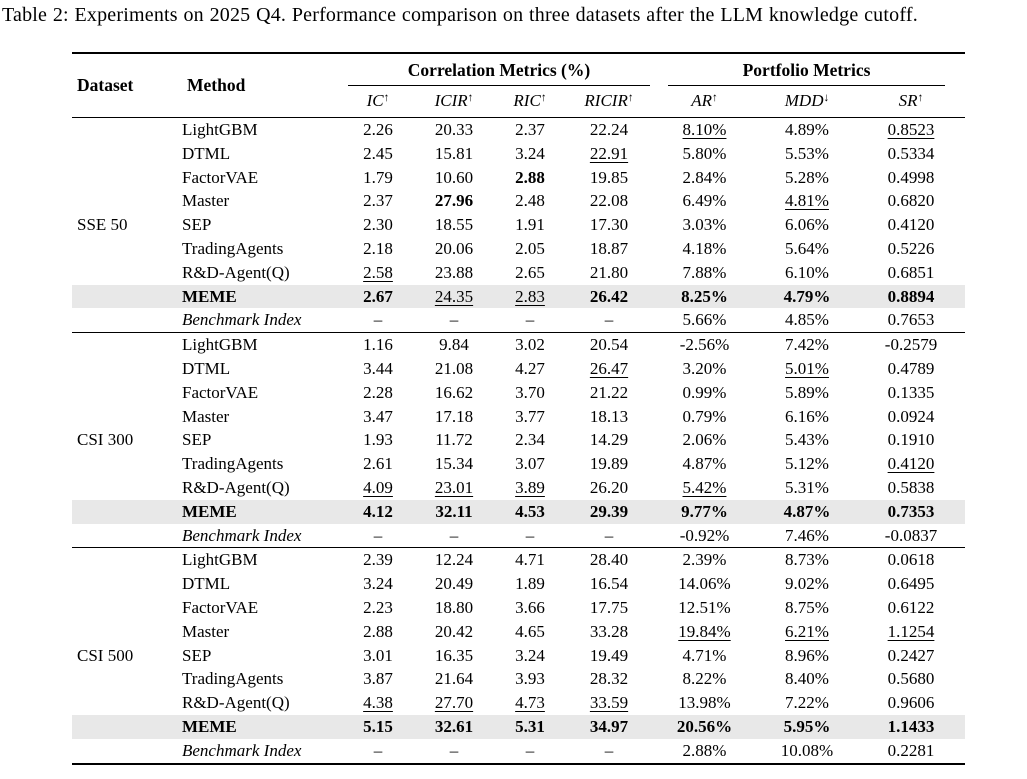 The width and height of the screenshot is (1027, 779). What do you see at coordinates (609, 679) in the screenshot?
I see `metric-cell: 28.32` at bounding box center [609, 679].